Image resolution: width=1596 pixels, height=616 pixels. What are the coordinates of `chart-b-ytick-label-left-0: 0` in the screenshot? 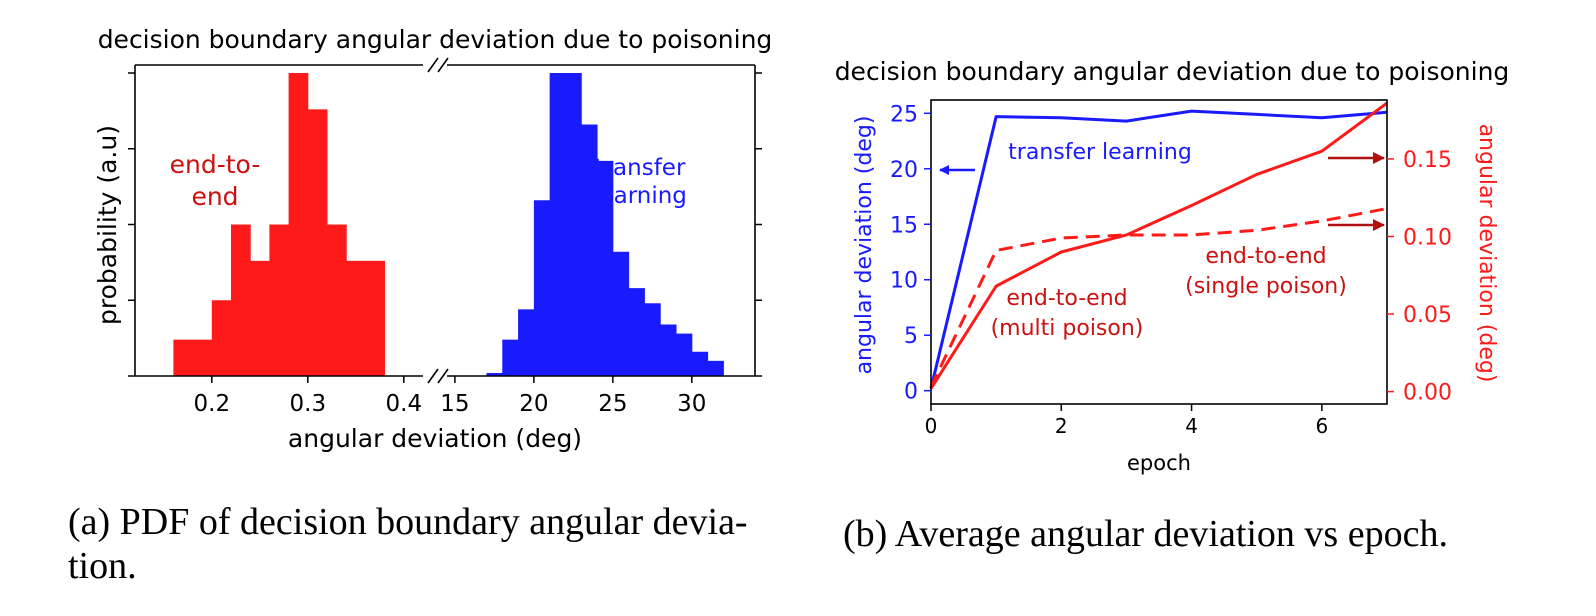 It's located at (911, 392).